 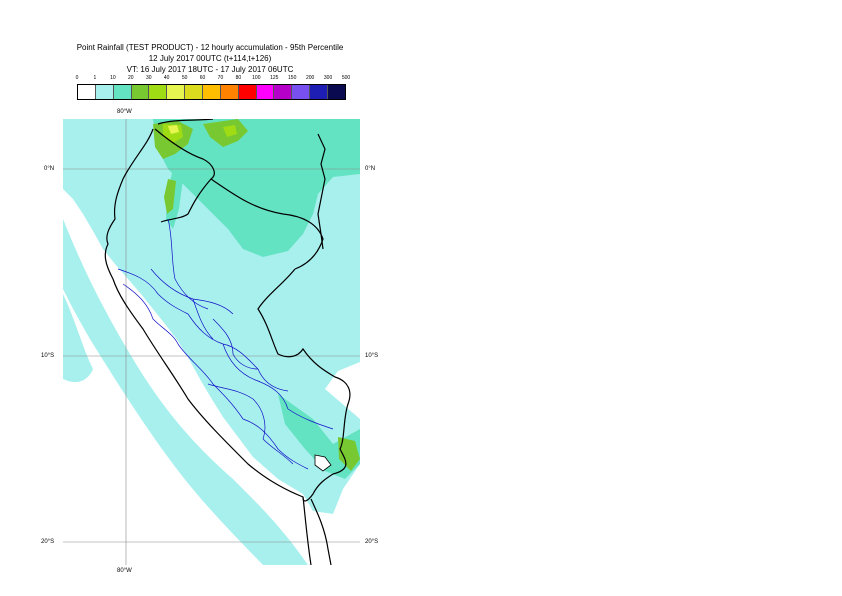 I want to click on border-peru-brazil, so click(x=304, y=371).